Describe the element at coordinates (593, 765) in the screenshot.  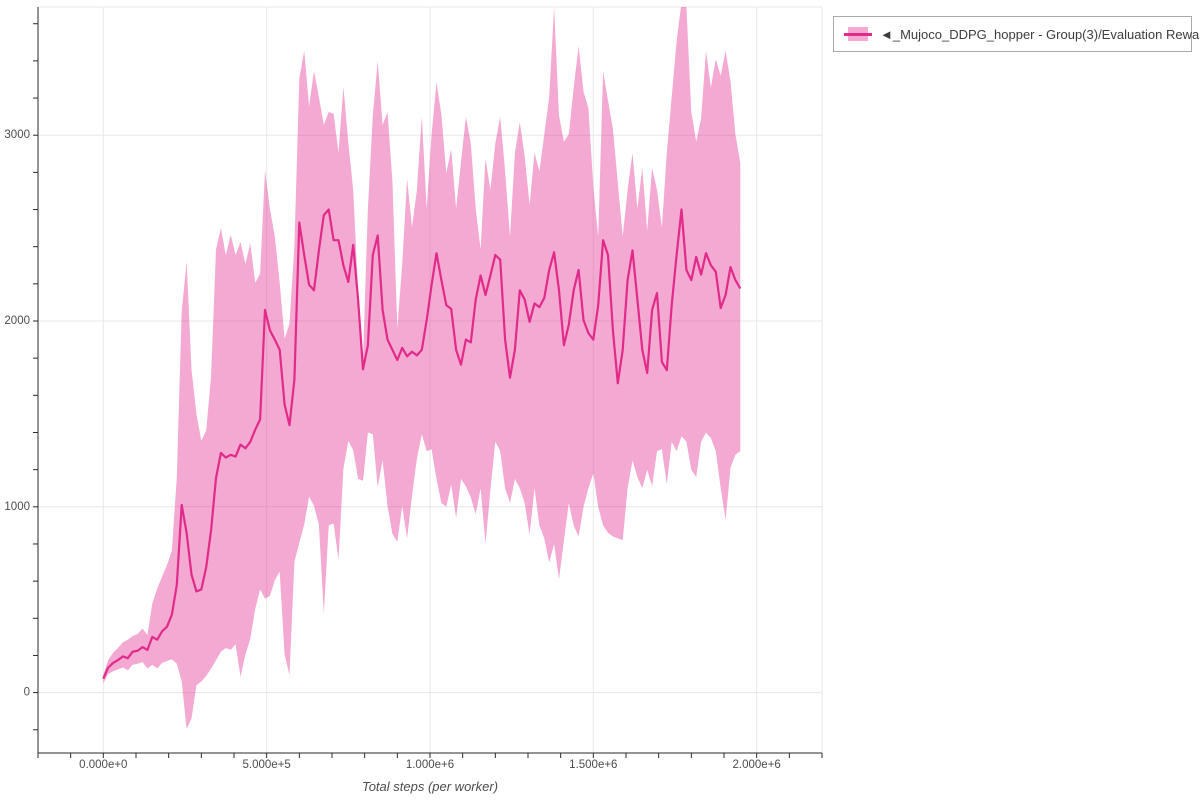
I see `x-tick-label: 1.500e+6` at that location.